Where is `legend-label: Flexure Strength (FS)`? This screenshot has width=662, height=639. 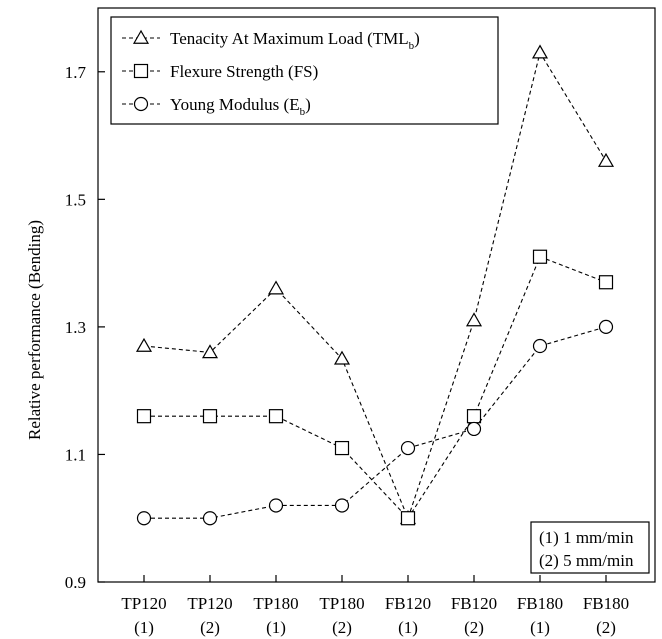
legend-label: Flexure Strength (FS) is located at coordinates (244, 71).